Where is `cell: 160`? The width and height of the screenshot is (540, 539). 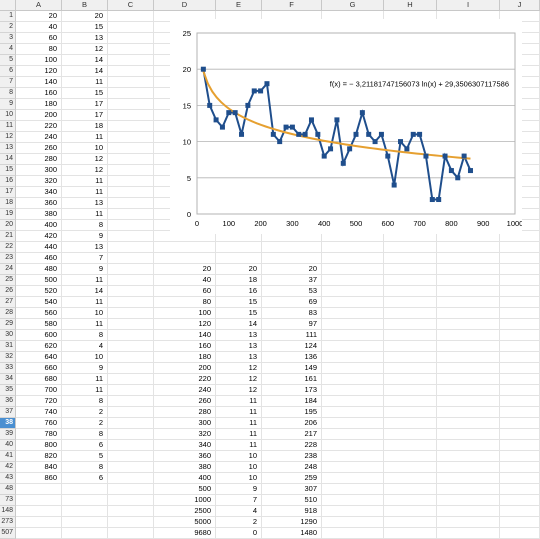 cell: 160 is located at coordinates (39, 93).